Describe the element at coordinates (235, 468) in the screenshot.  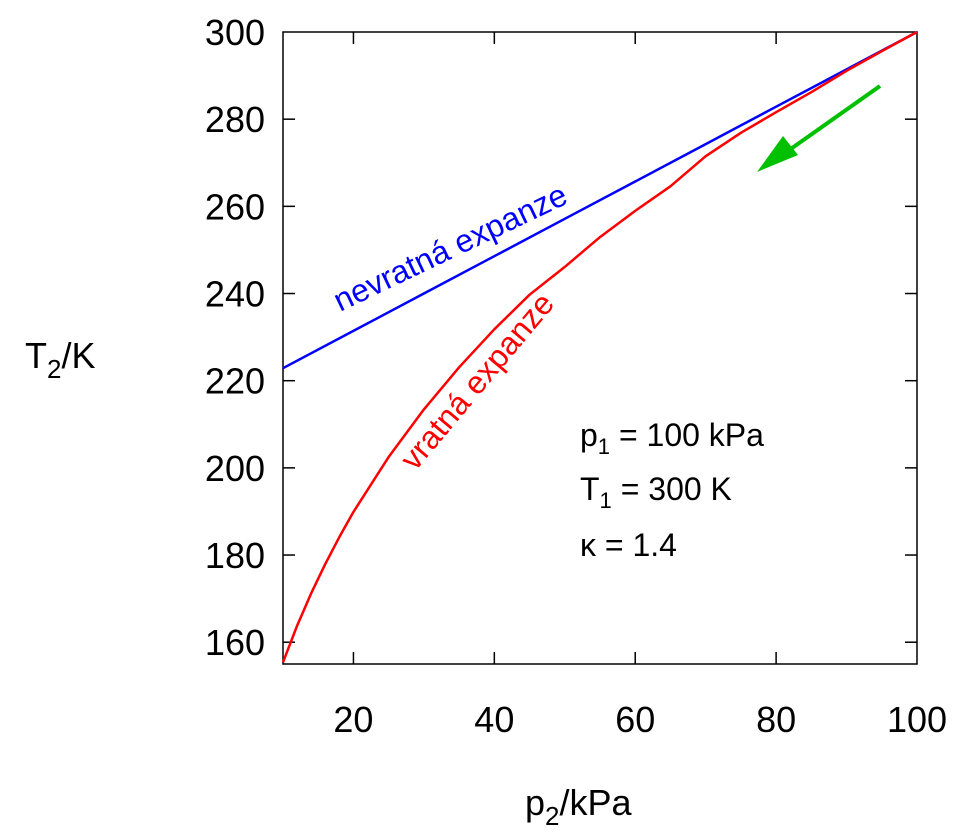
I see `y-tick-label: 200` at that location.